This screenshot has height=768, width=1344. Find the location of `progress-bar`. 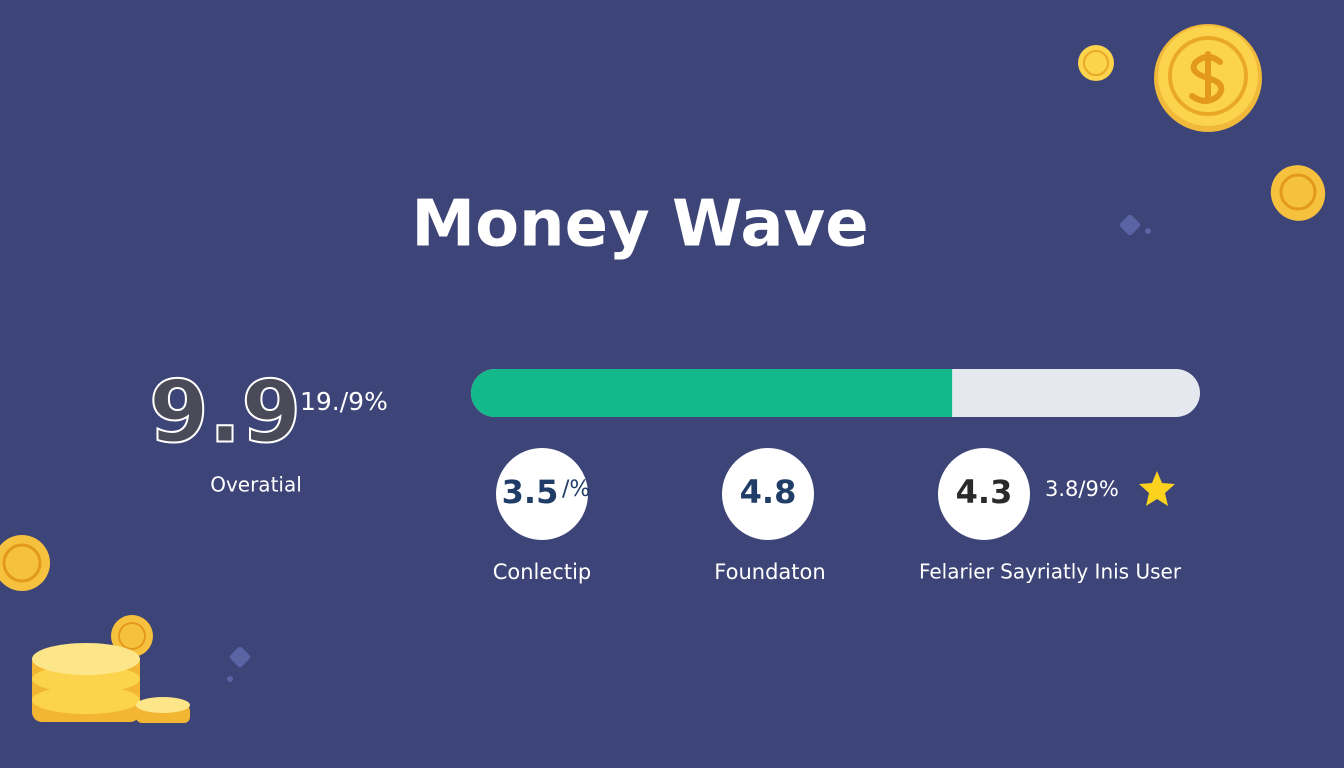

progress-bar is located at coordinates (835, 393).